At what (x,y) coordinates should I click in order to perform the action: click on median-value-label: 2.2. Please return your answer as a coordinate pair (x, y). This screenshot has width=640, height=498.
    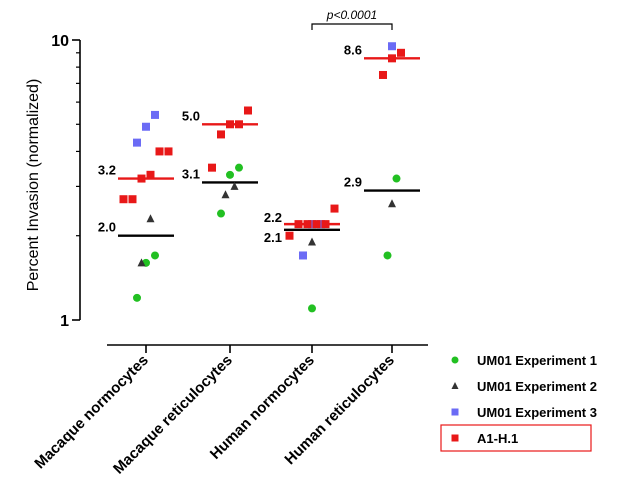
    Looking at the image, I should click on (273, 217).